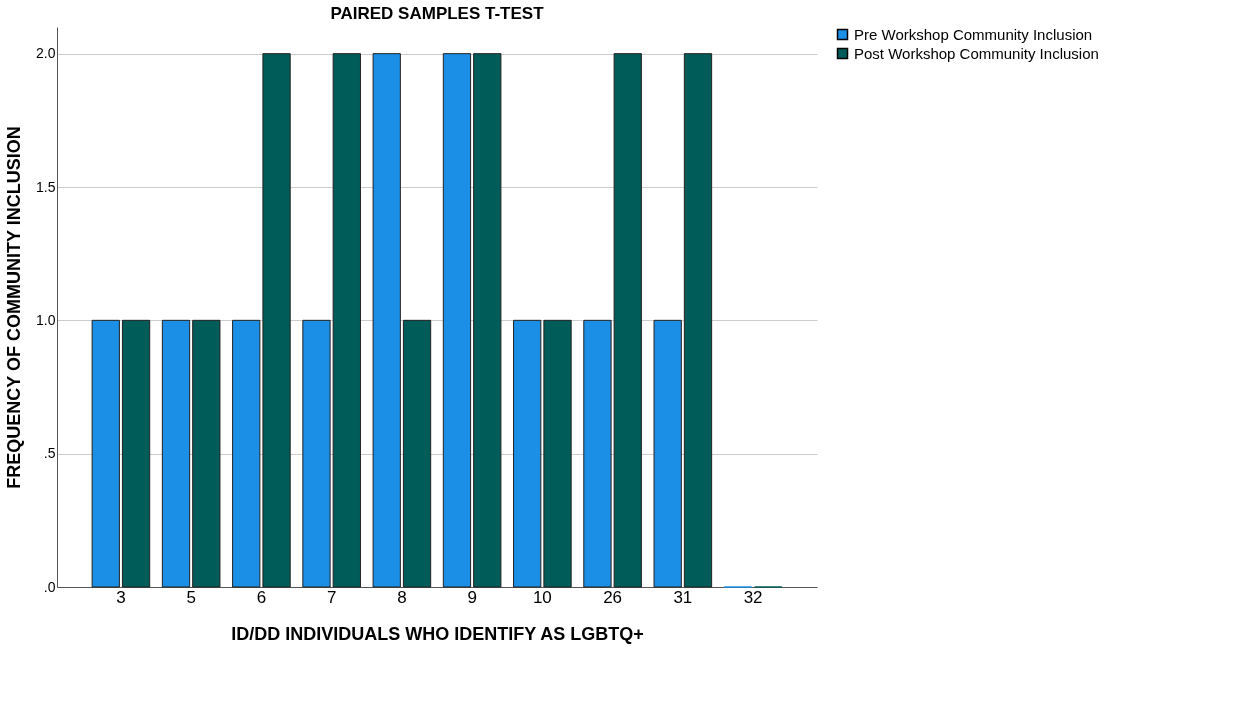  What do you see at coordinates (46, 53) in the screenshot?
I see `y-tick-label: 2.0` at bounding box center [46, 53].